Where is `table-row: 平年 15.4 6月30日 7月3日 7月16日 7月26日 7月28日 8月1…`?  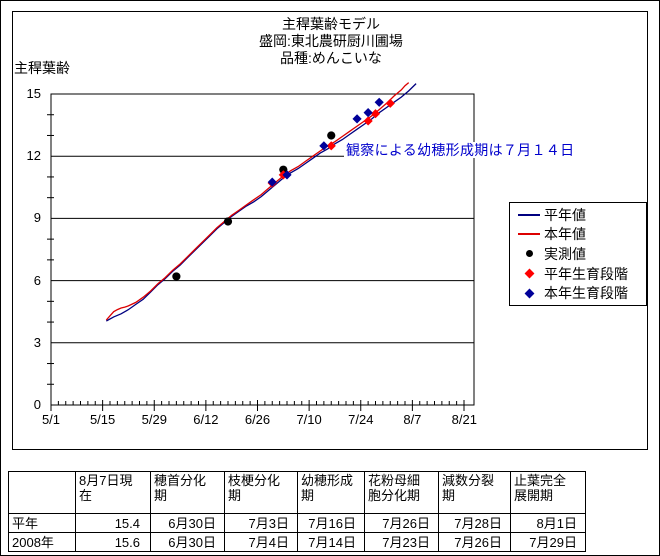
table-row: 平年 15.4 6月30日 7月3日 7月16日 7月26日 7月28日 8月1… is located at coordinates (297, 523).